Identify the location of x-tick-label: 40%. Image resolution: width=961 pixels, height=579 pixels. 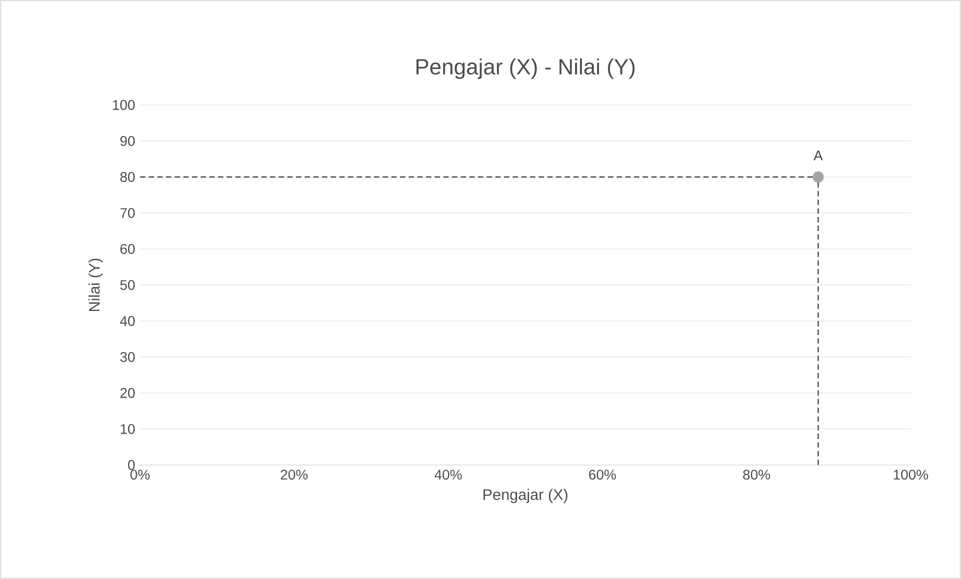
(448, 475).